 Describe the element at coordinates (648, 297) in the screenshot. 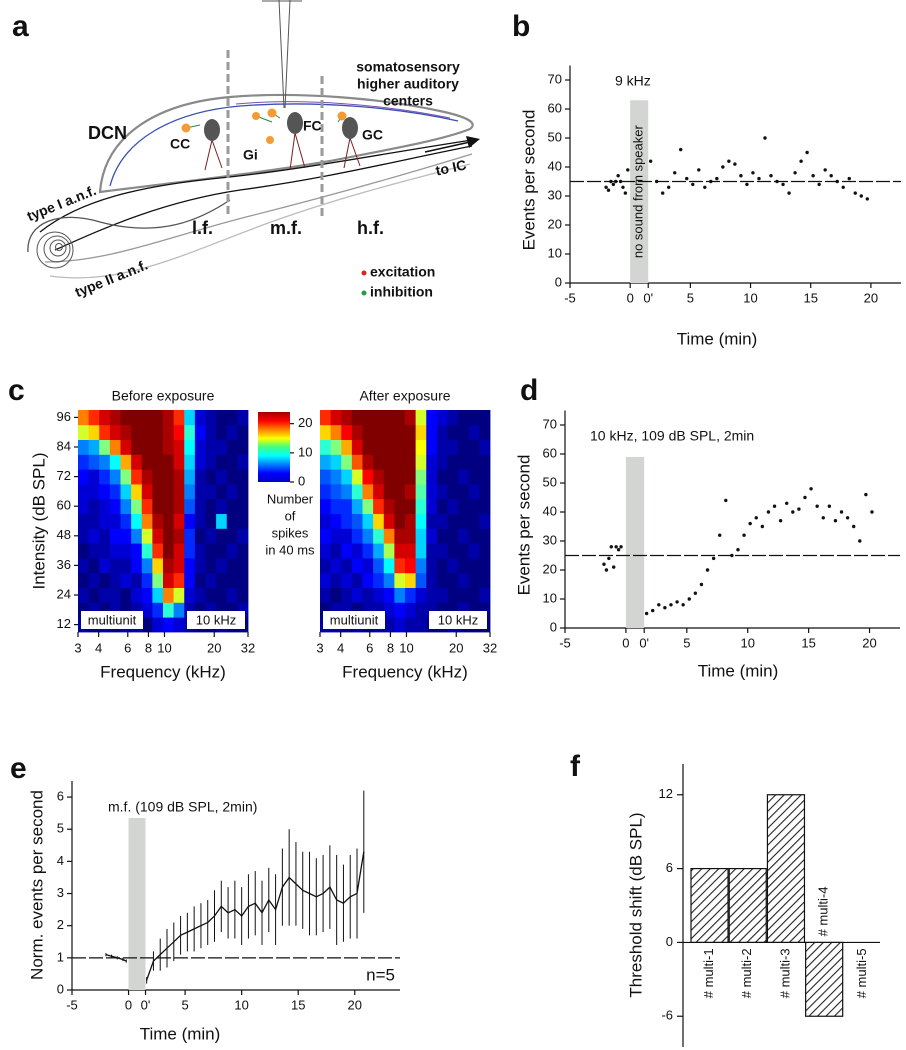

I see `x-tick-label: 0'` at that location.